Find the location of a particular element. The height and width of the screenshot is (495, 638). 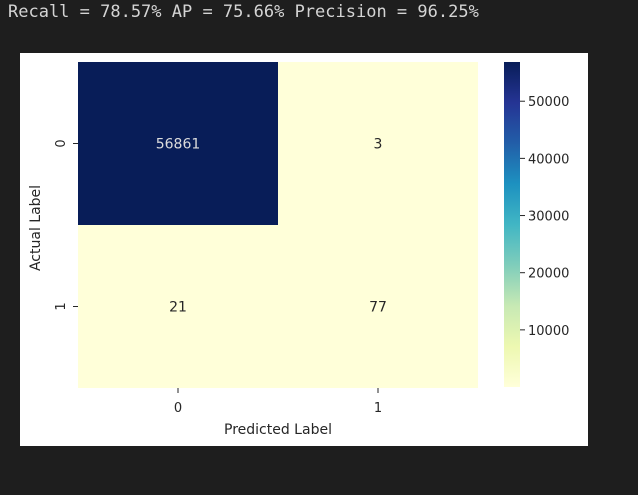

cell-value-0-1: 3 is located at coordinates (378, 145).